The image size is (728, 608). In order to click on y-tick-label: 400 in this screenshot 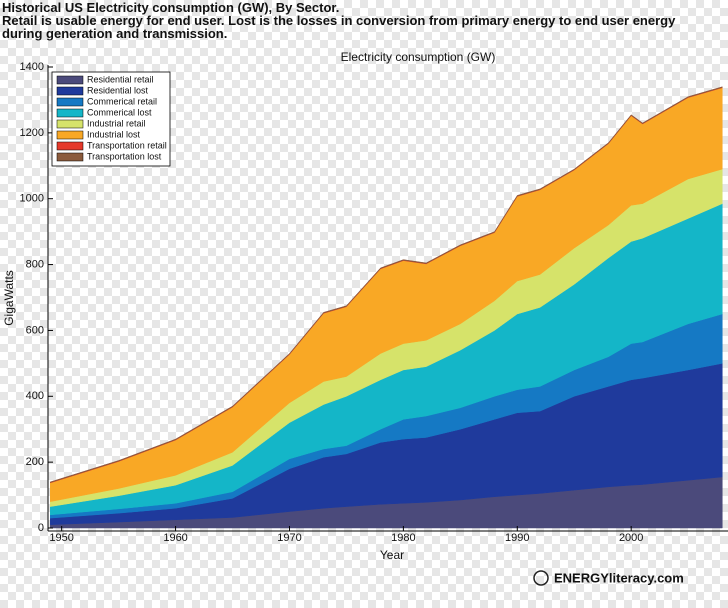, I will do `click(35, 396)`.